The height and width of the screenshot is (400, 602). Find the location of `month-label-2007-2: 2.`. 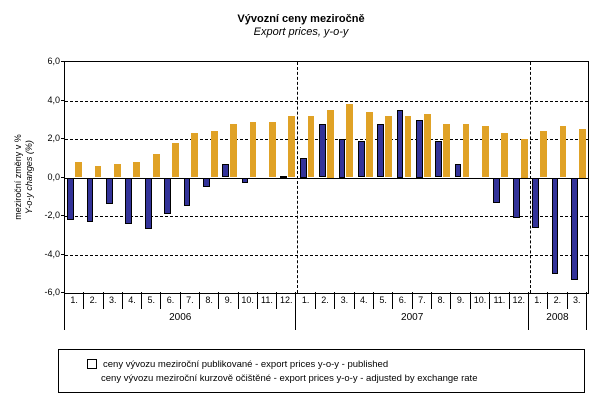

month-label-2007-2: 2. is located at coordinates (326, 300).